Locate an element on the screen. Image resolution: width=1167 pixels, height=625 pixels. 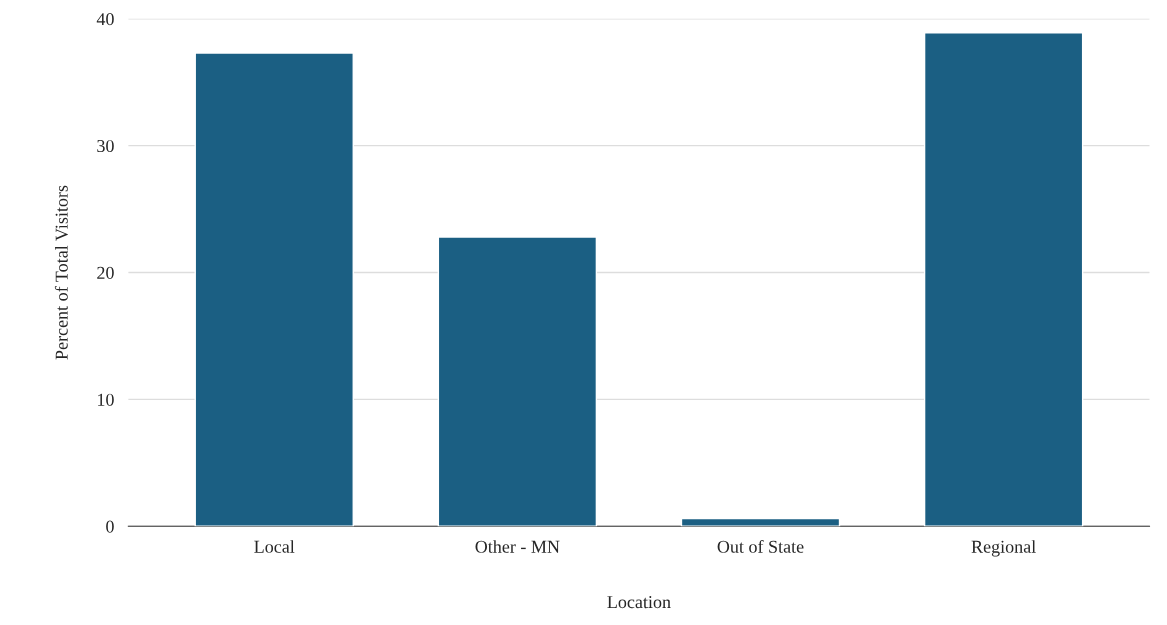
y-tick-label: 40 is located at coordinates (105, 19).